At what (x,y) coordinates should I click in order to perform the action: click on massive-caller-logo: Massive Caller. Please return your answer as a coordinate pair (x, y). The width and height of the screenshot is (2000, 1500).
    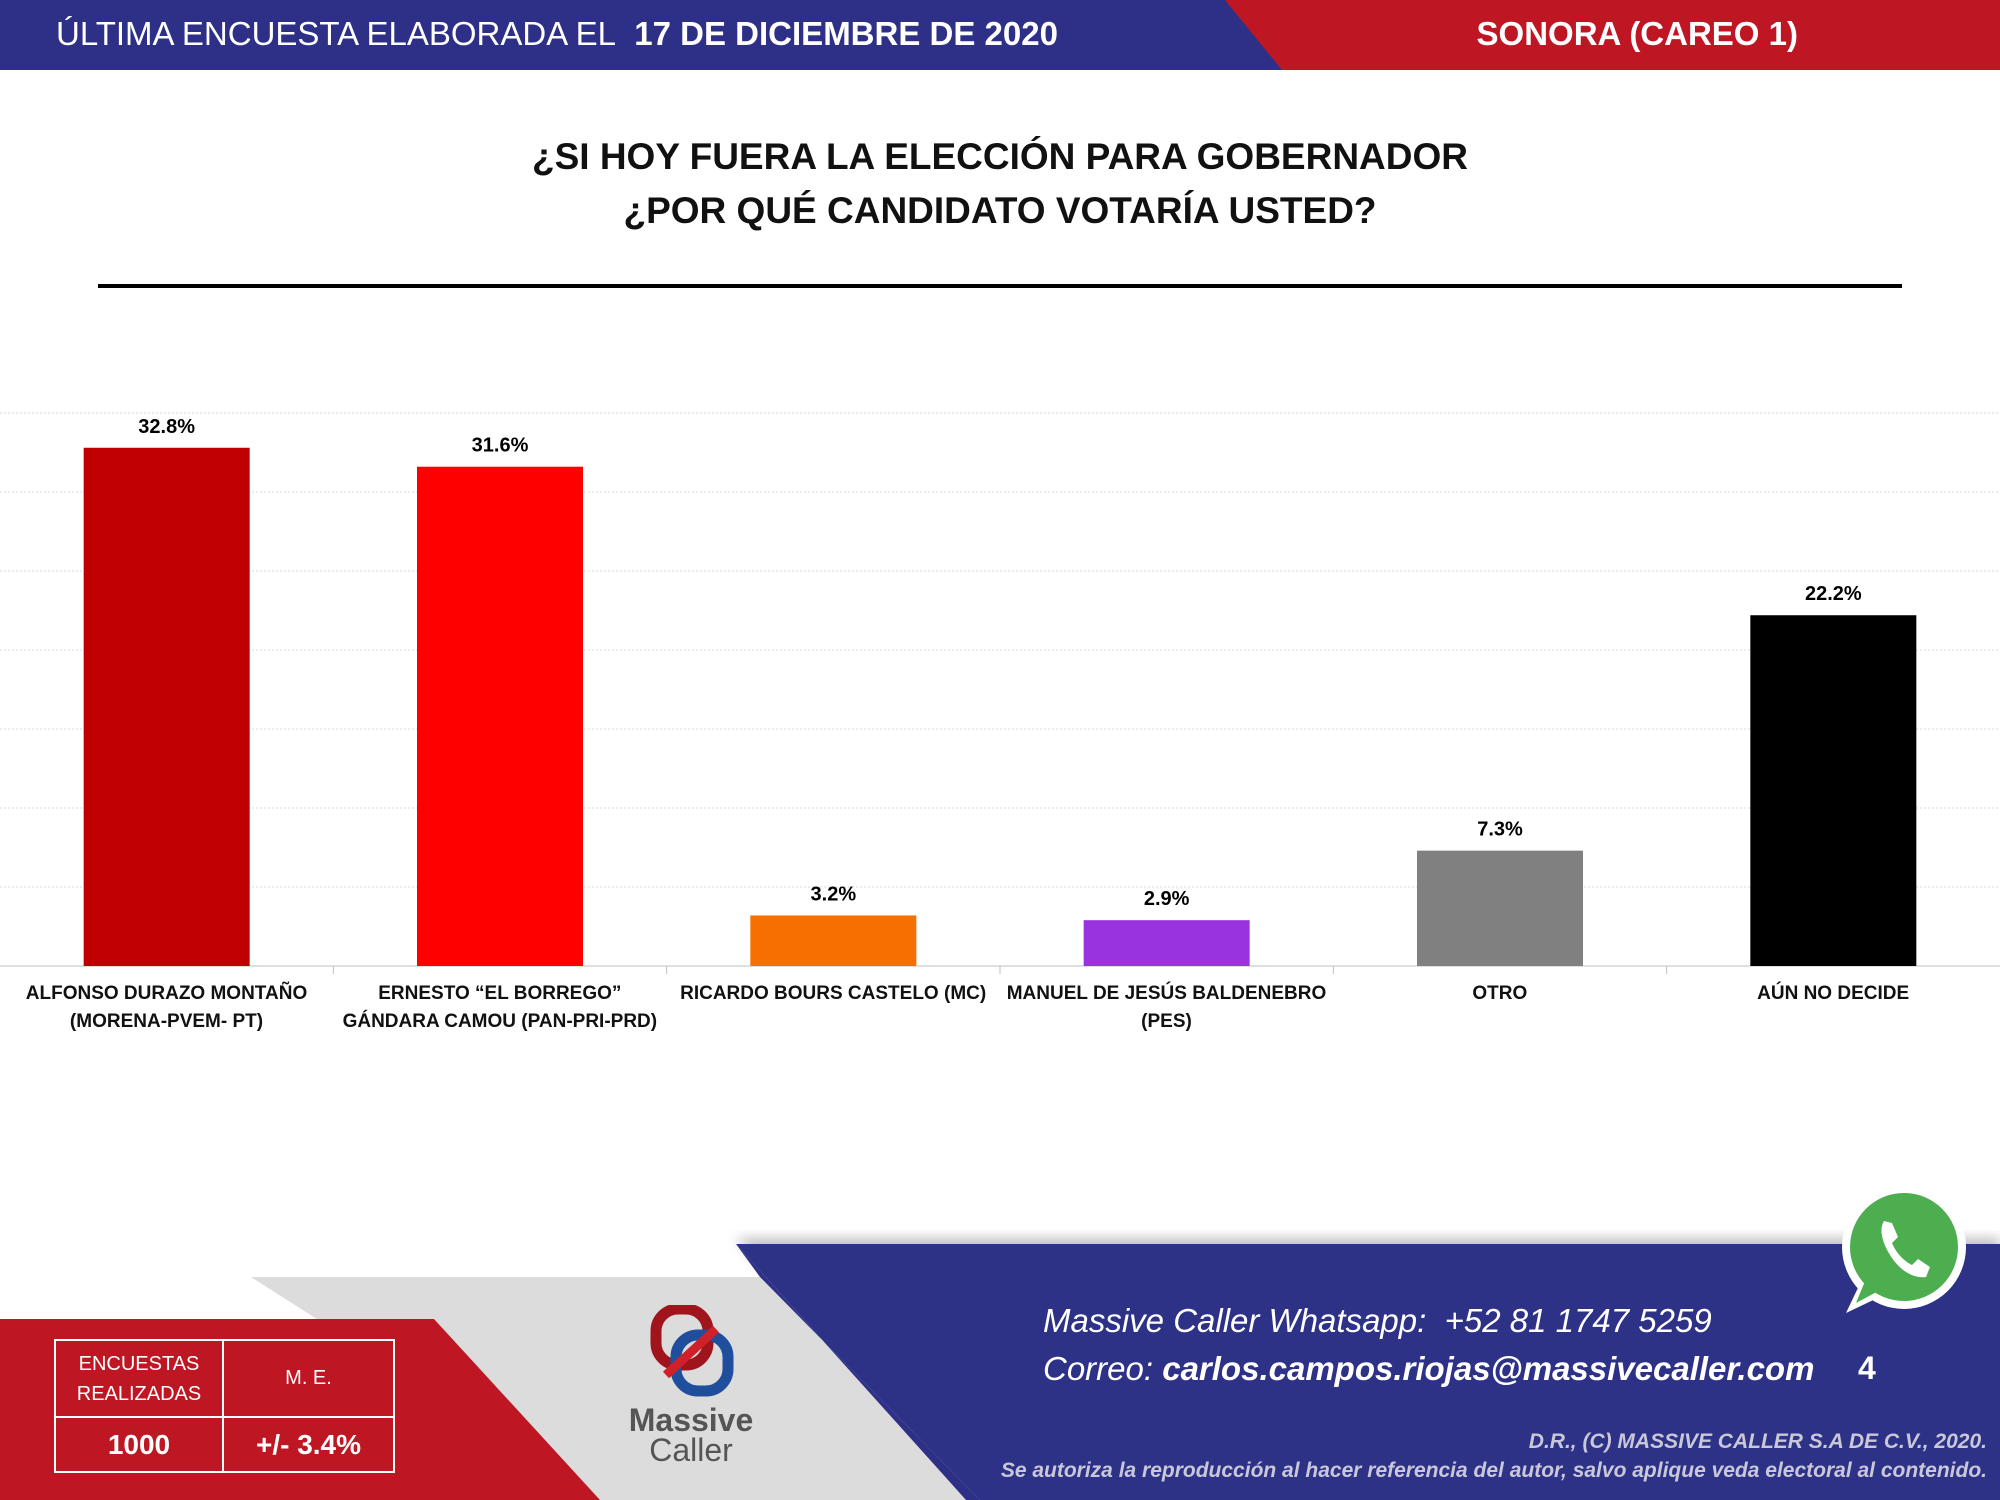
    Looking at the image, I should click on (691, 1386).